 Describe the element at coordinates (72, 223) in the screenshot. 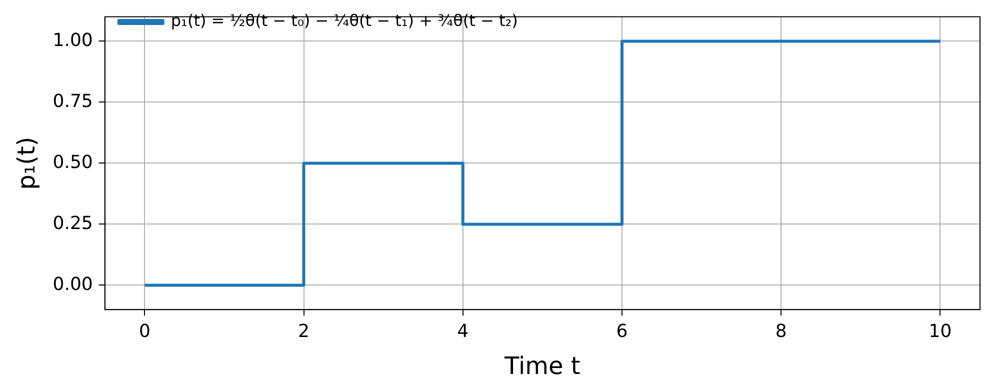

I see `y-tick-label: 0.25` at that location.